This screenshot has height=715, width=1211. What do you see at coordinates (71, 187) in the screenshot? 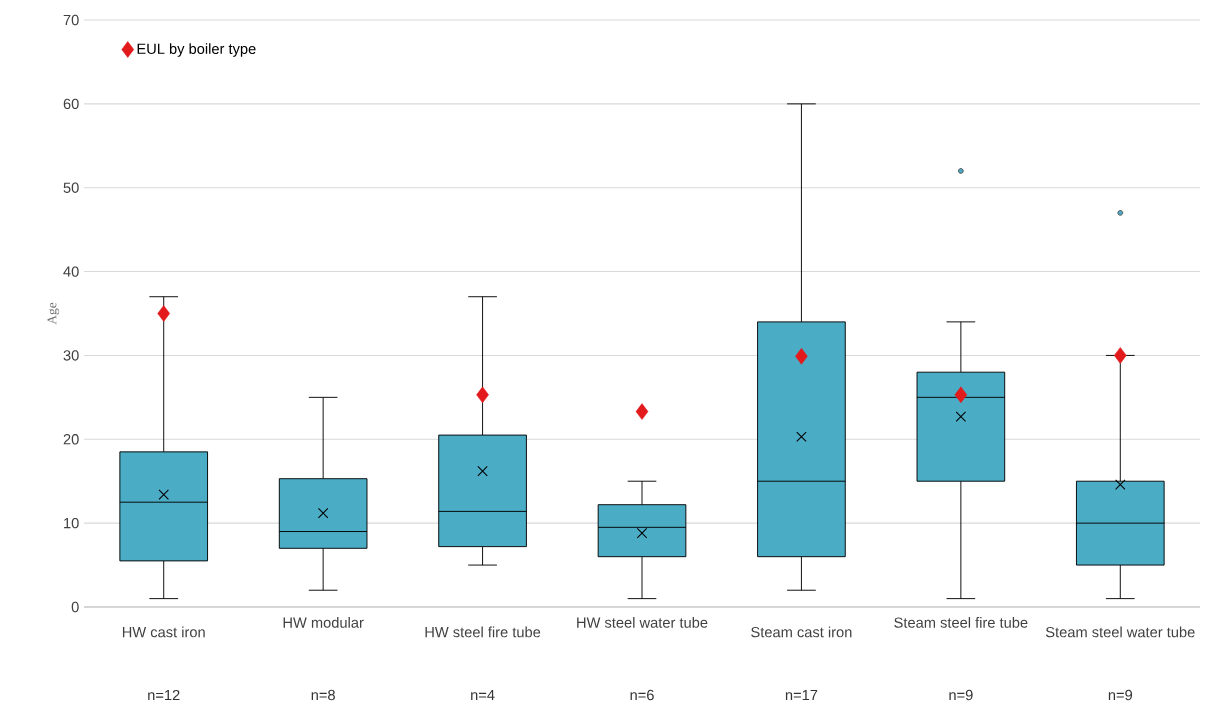
I see `y-tick-label: 50` at bounding box center [71, 187].